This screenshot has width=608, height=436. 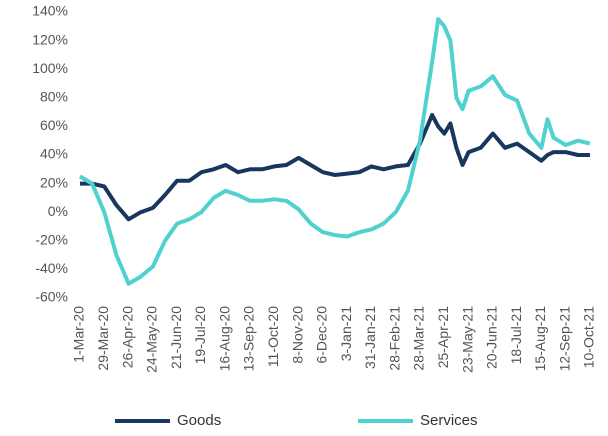 I want to click on y-tick-label: 40%, so click(x=54, y=154).